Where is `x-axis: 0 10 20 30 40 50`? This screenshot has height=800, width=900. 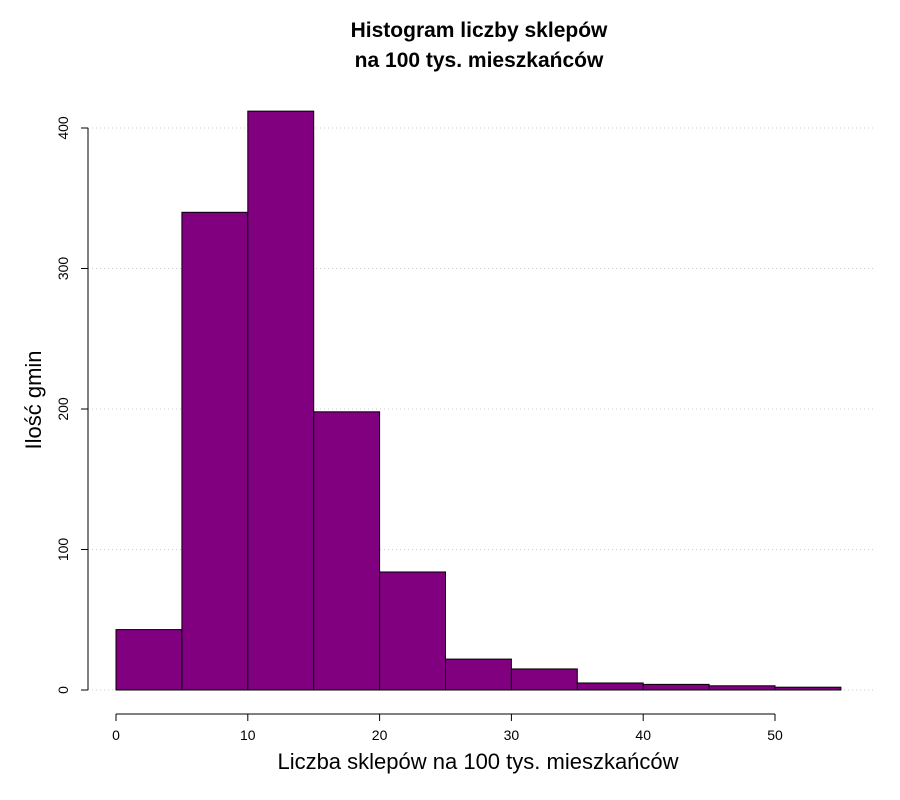
x-axis: 0 10 20 30 40 50 is located at coordinates (447, 728).